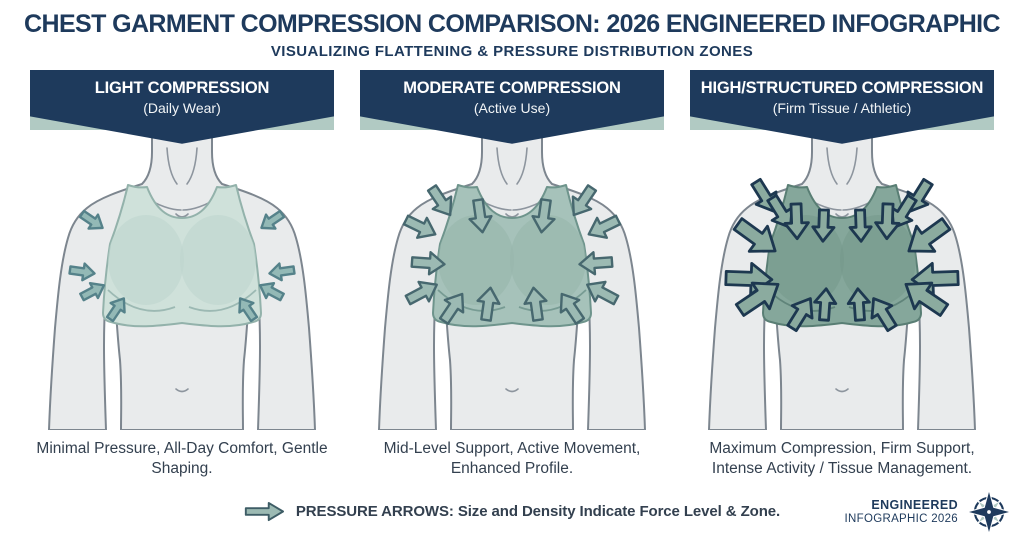 The width and height of the screenshot is (1024, 541). What do you see at coordinates (265, 511) in the screenshot?
I see `pressure-arrow-icon` at bounding box center [265, 511].